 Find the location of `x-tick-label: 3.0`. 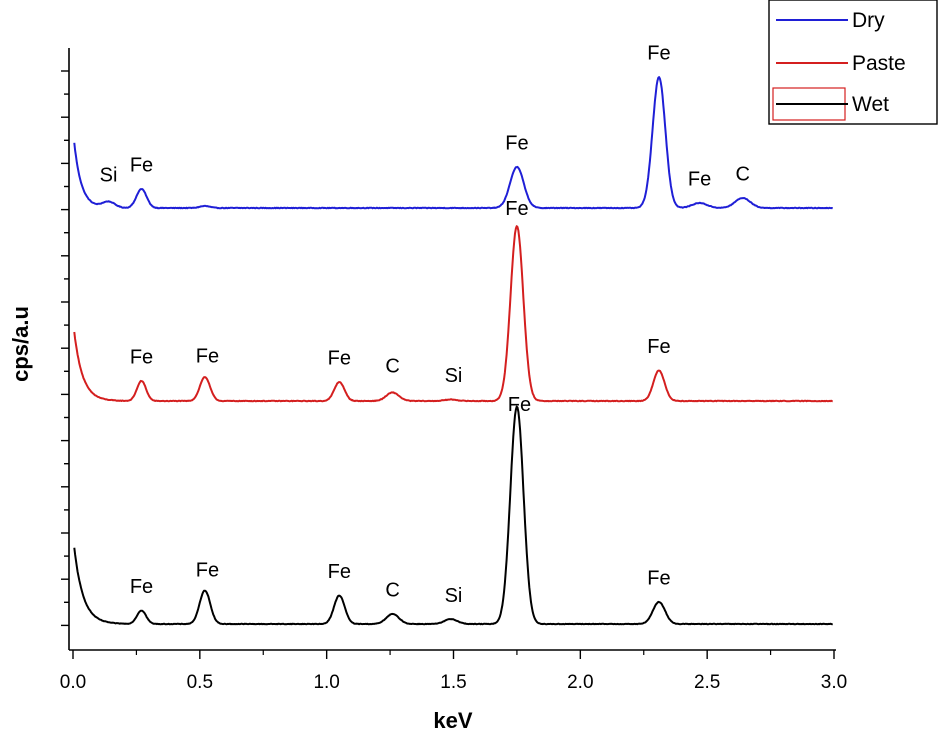

x-tick-label: 3.0 is located at coordinates (834, 682).